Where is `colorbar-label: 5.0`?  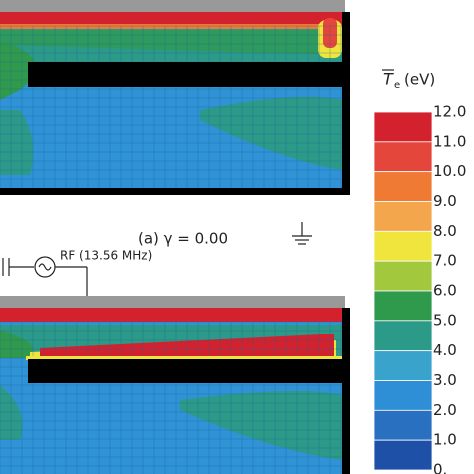
colorbar-label: 5.0 is located at coordinates (445, 320).